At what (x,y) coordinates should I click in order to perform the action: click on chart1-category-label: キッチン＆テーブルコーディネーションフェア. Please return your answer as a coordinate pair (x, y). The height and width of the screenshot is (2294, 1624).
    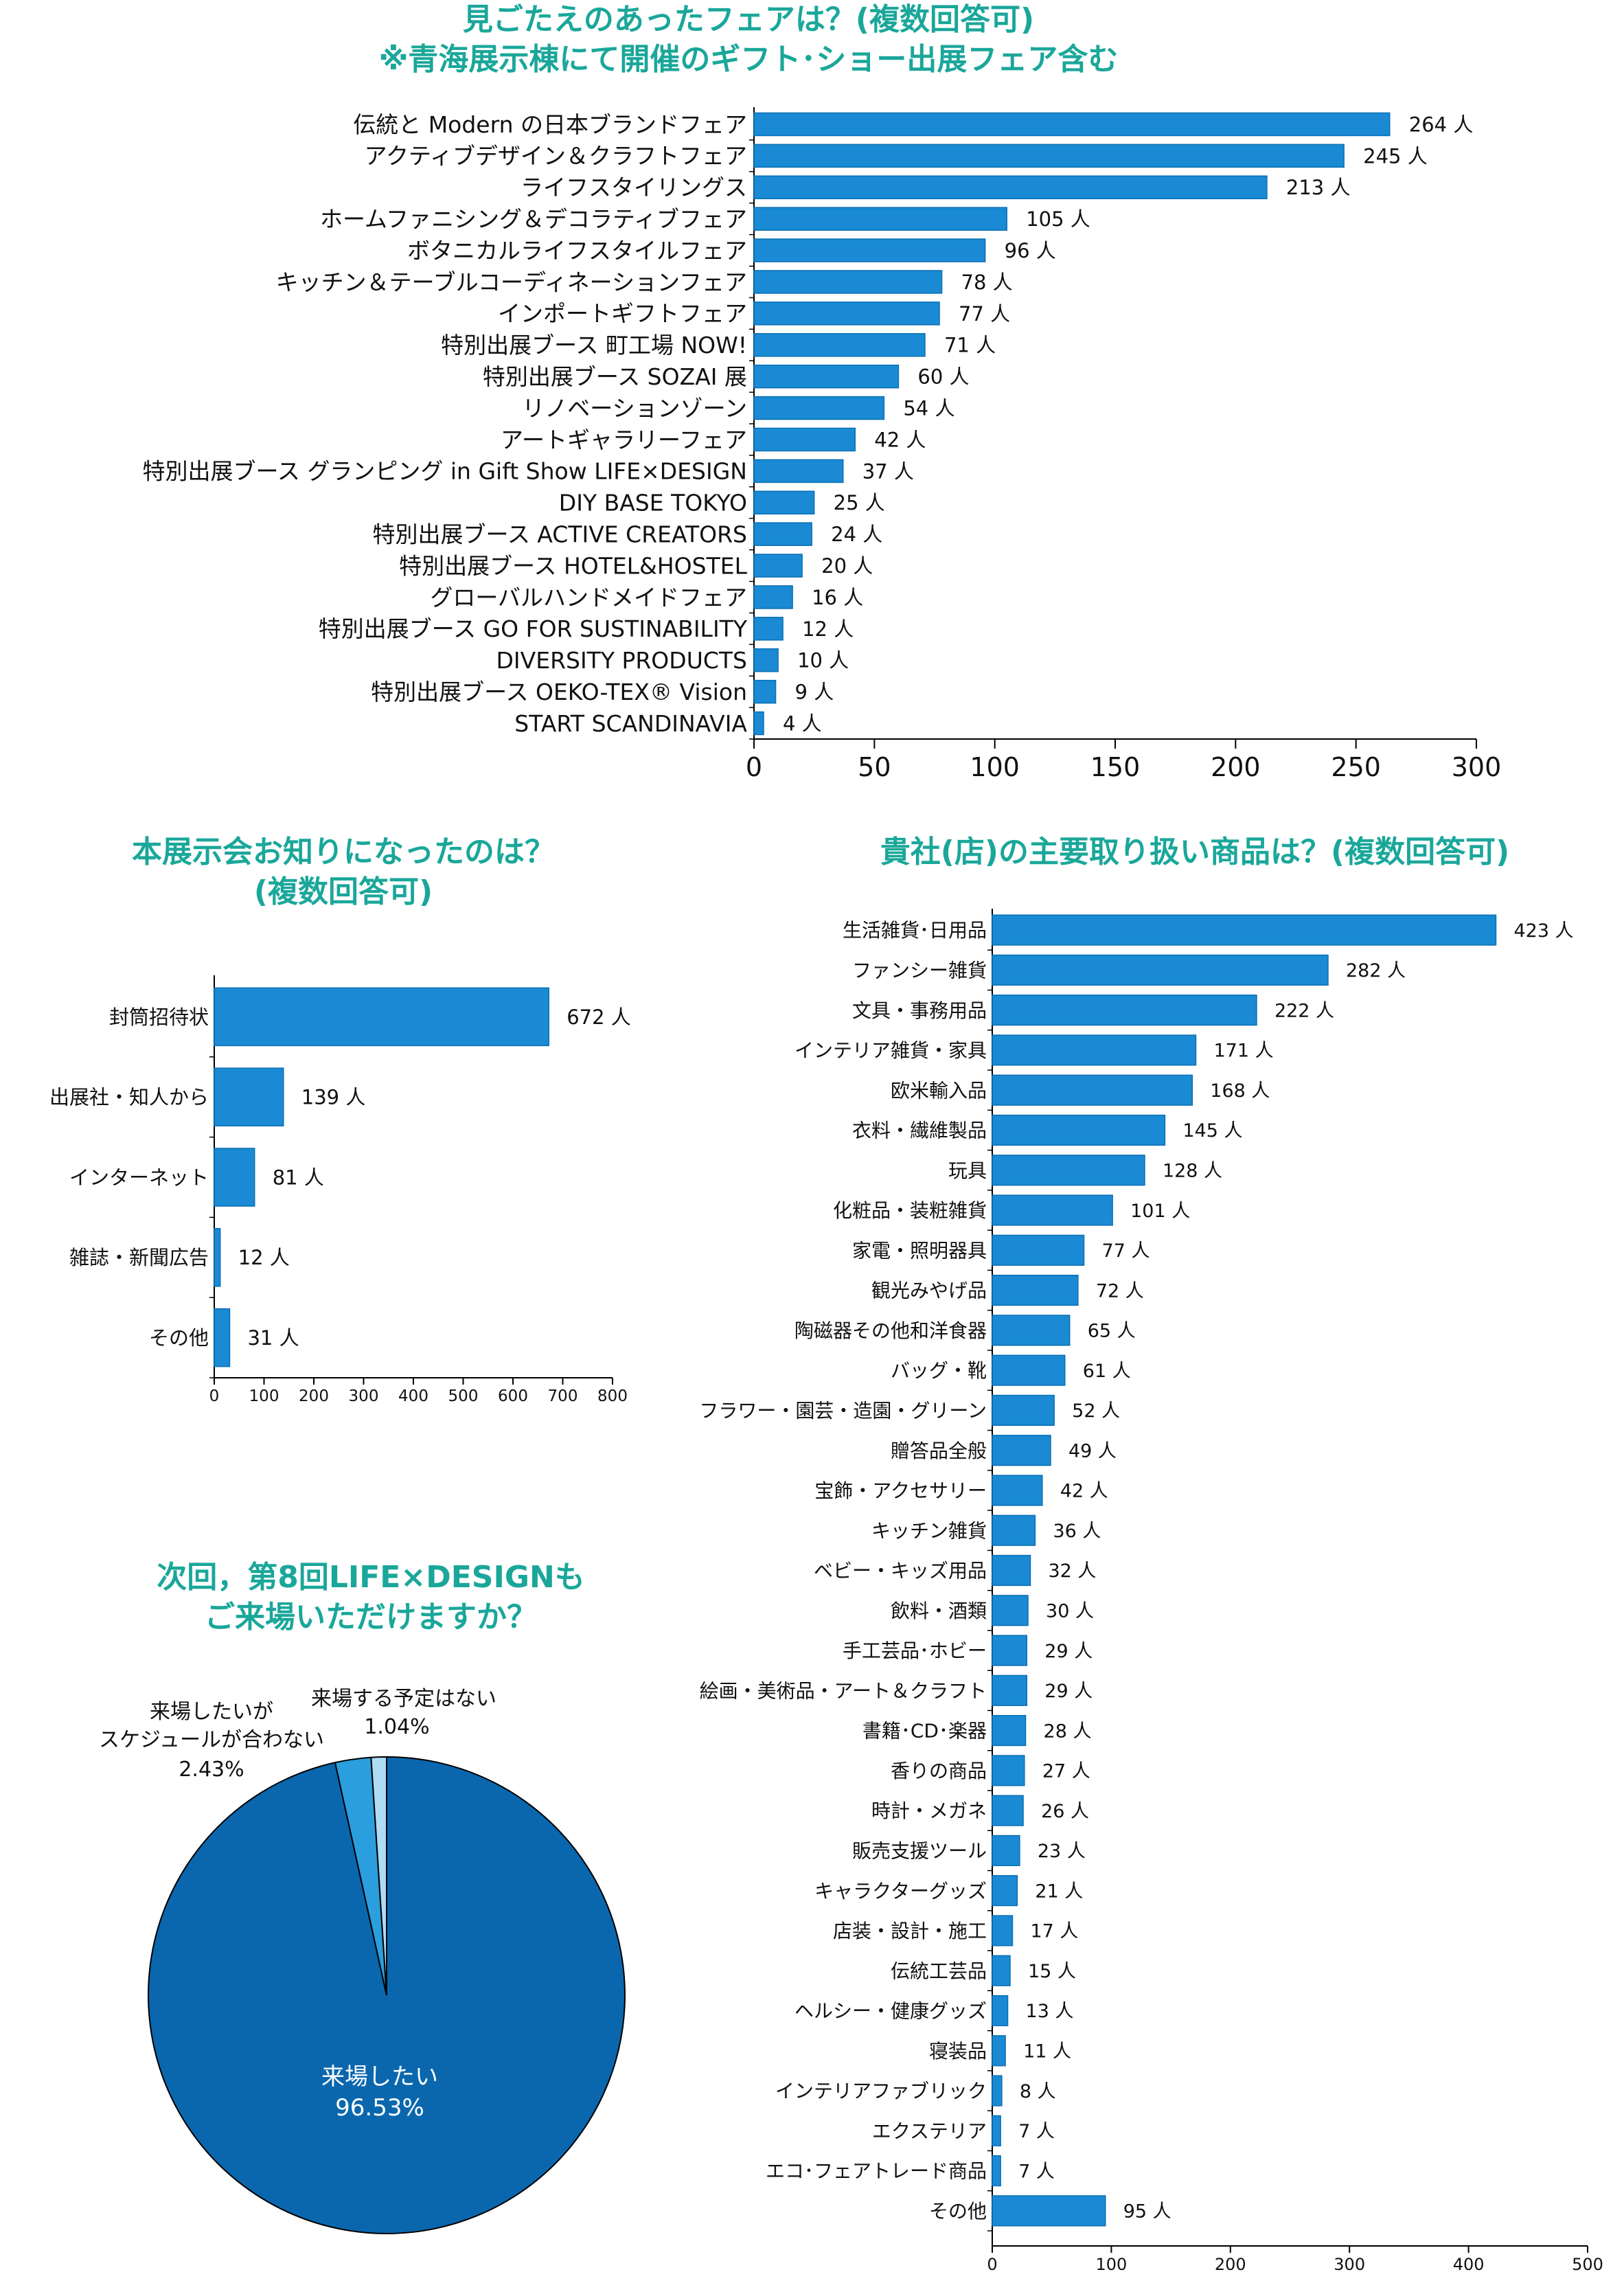
    Looking at the image, I should click on (511, 282).